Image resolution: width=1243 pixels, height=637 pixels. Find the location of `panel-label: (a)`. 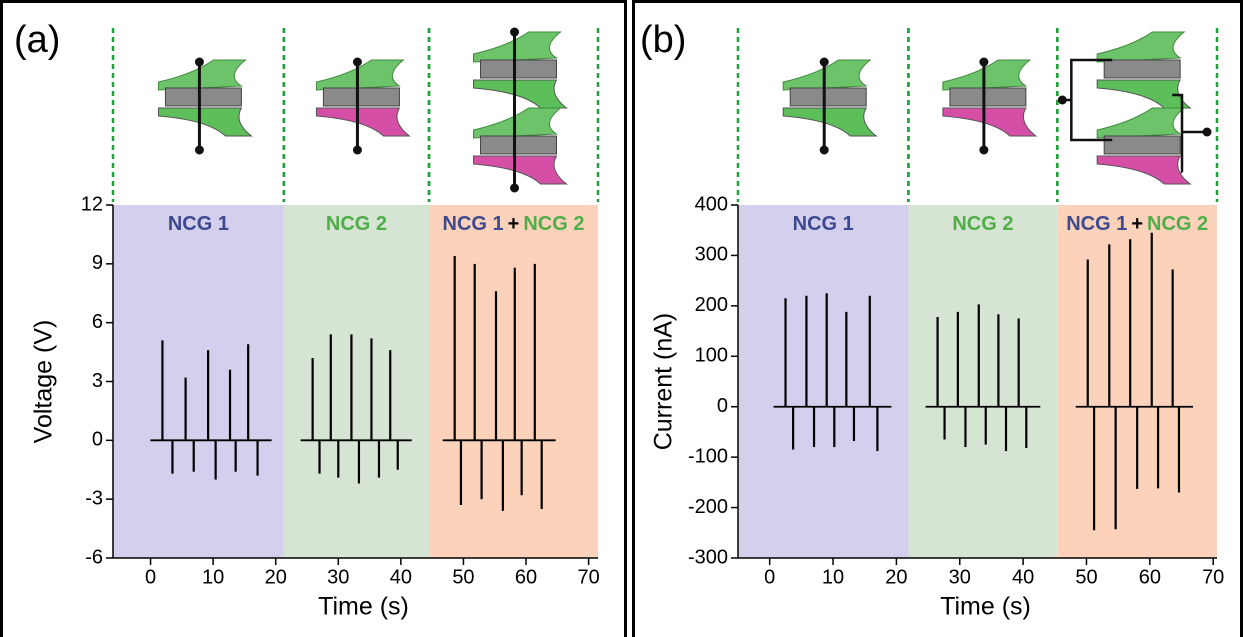

panel-label: (a) is located at coordinates (37, 40).